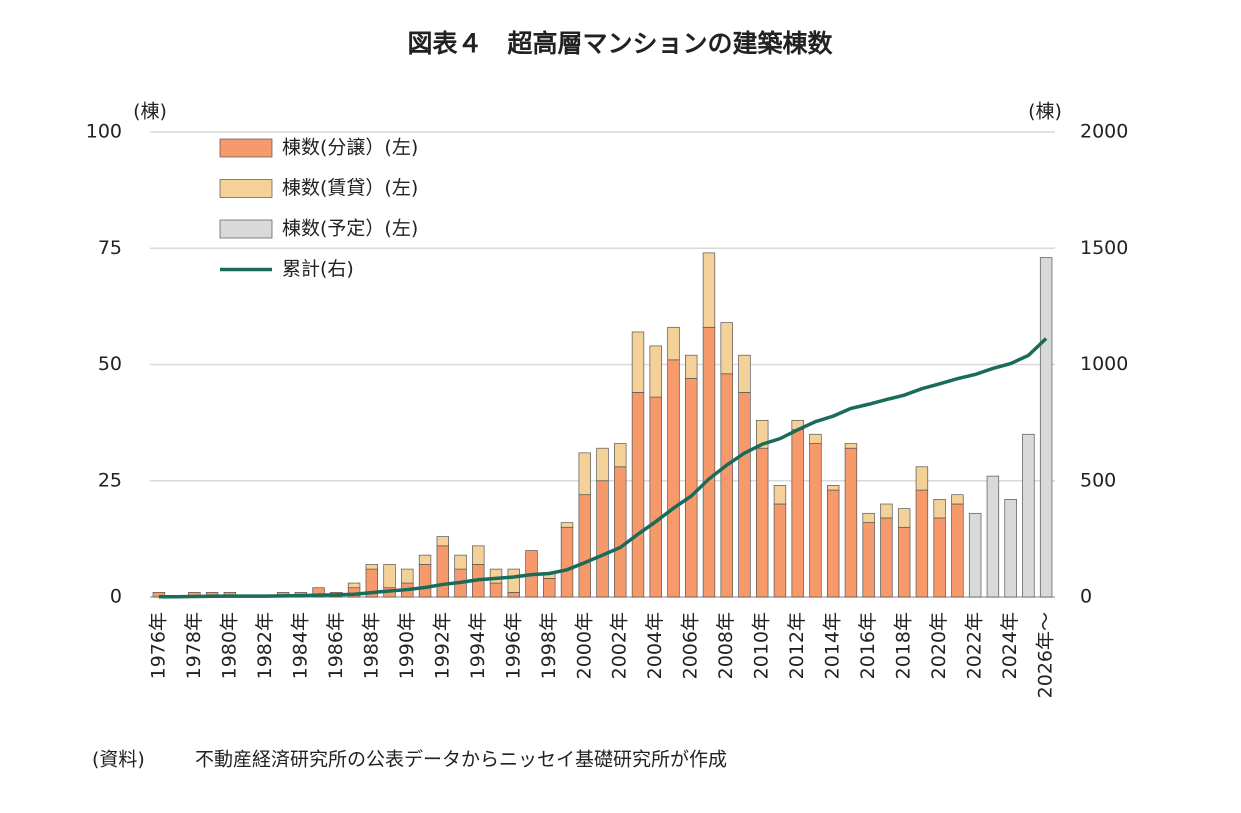  What do you see at coordinates (1046, 655) in the screenshot?
I see `x-tick-label: 2026年～` at bounding box center [1046, 655].